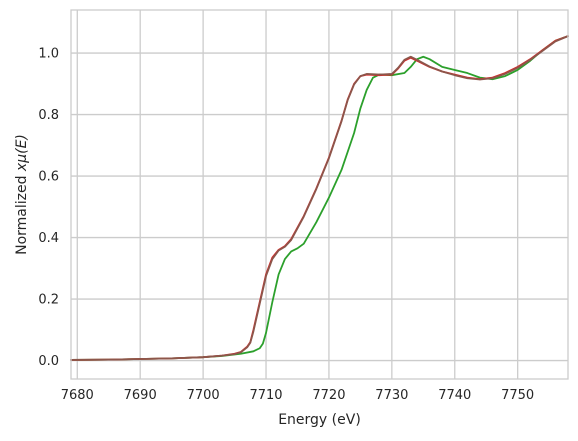 This screenshot has height=441, width=578. I want to click on y-axis-label-text: Normalized, so click(22, 213).